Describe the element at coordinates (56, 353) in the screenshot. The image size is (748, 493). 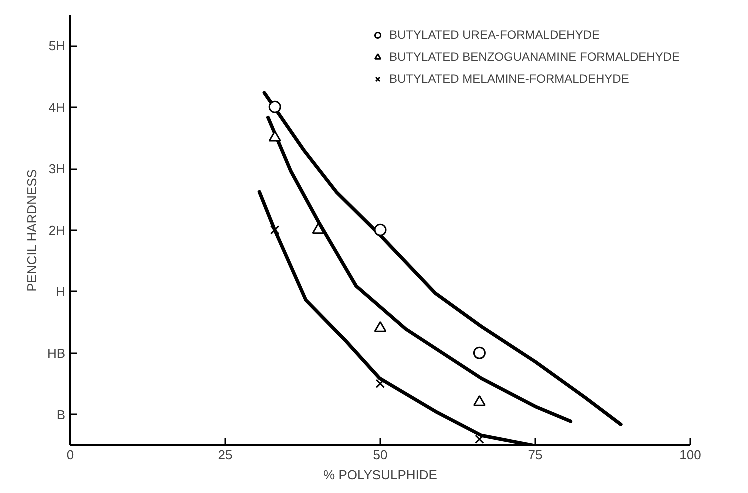
I see `category-label: HB` at that location.